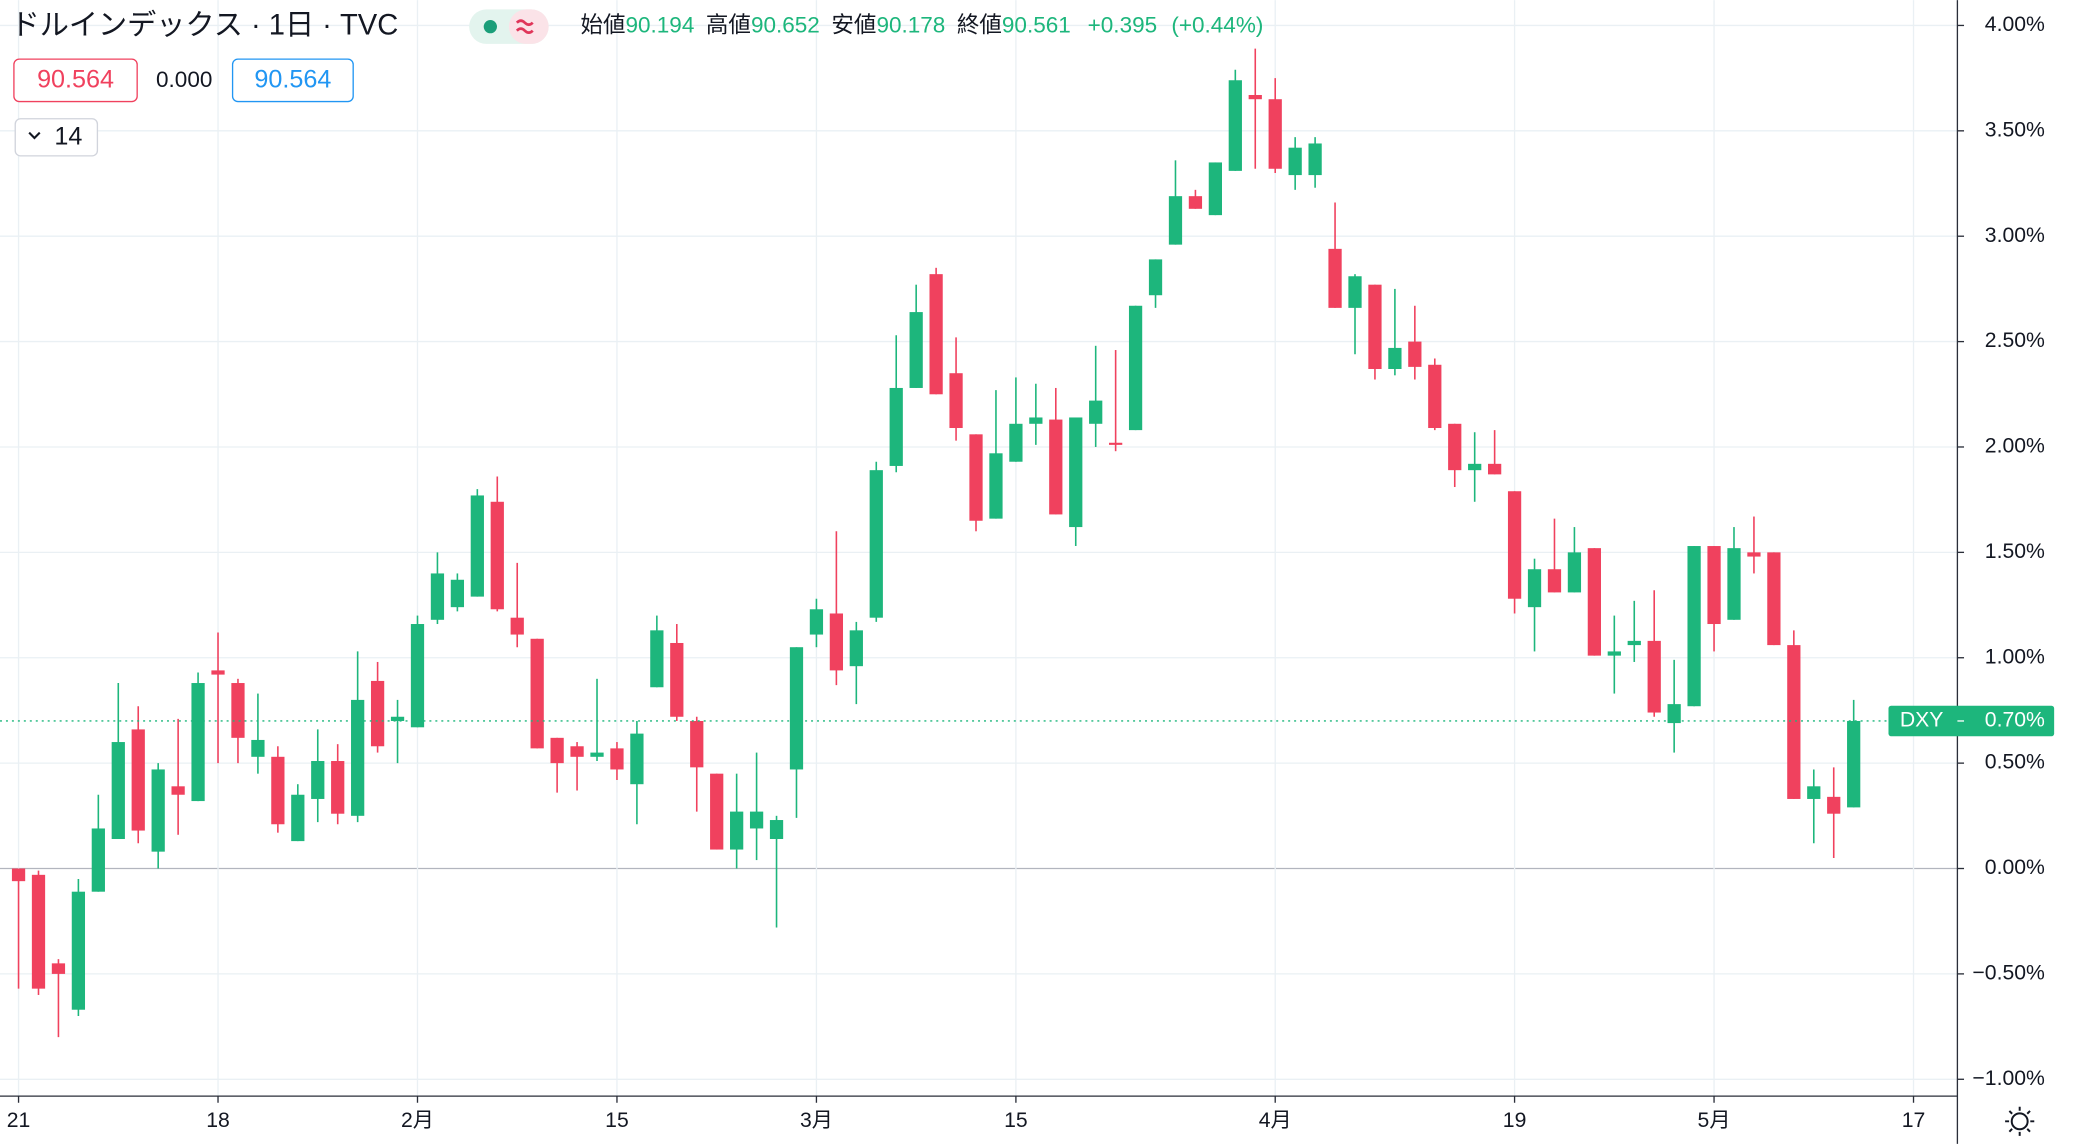 The width and height of the screenshot is (2078, 1144). I want to click on y-tick-label: 2.50%, so click(2015, 340).